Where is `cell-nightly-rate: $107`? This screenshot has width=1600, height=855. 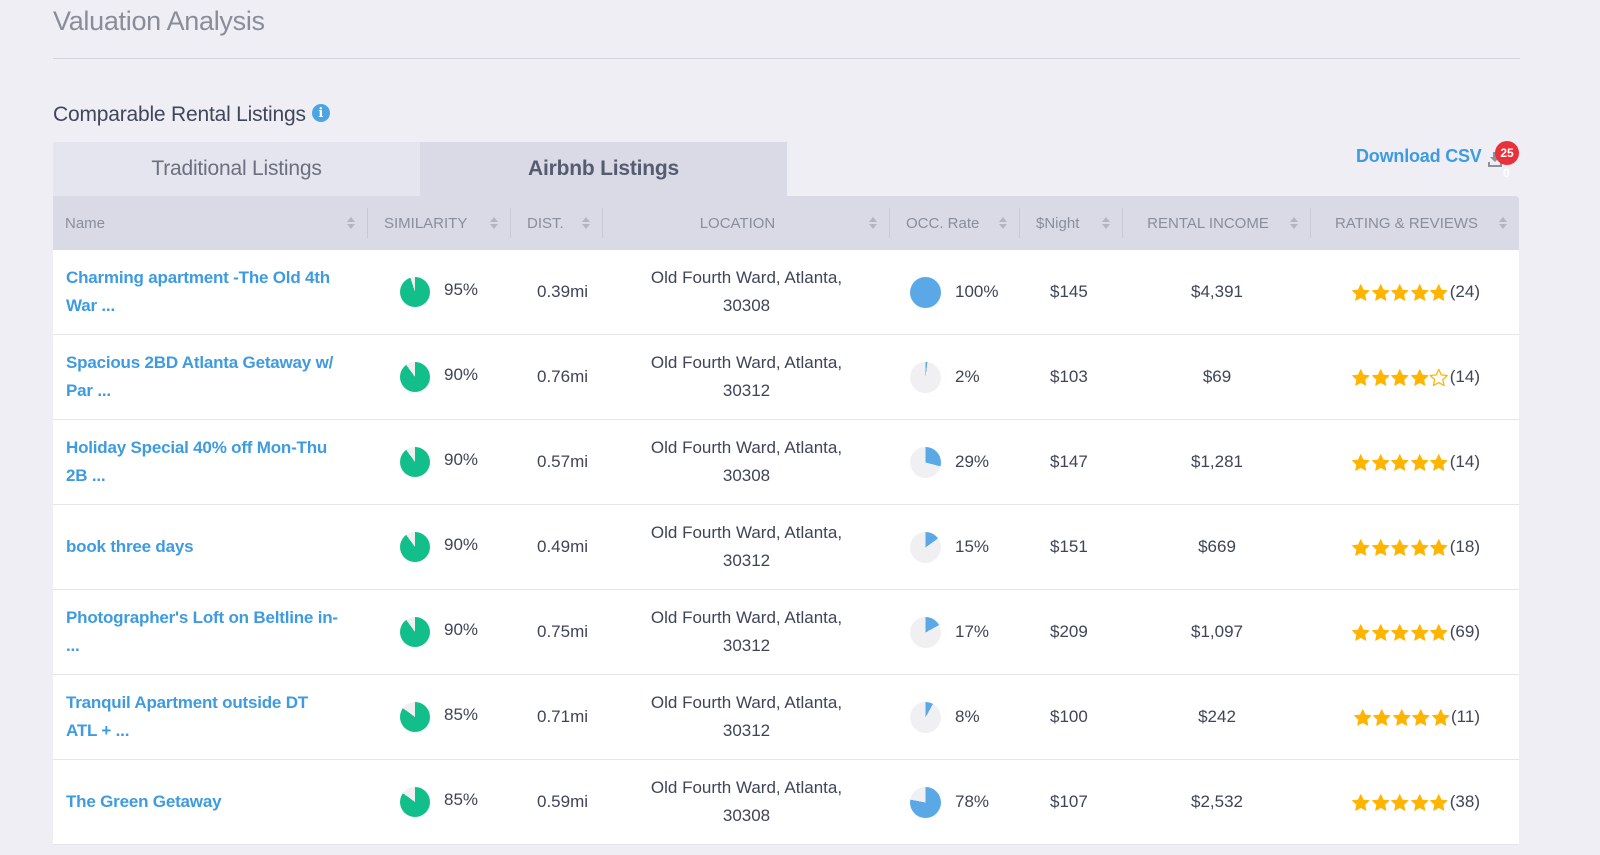 cell-nightly-rate: $107 is located at coordinates (1069, 801).